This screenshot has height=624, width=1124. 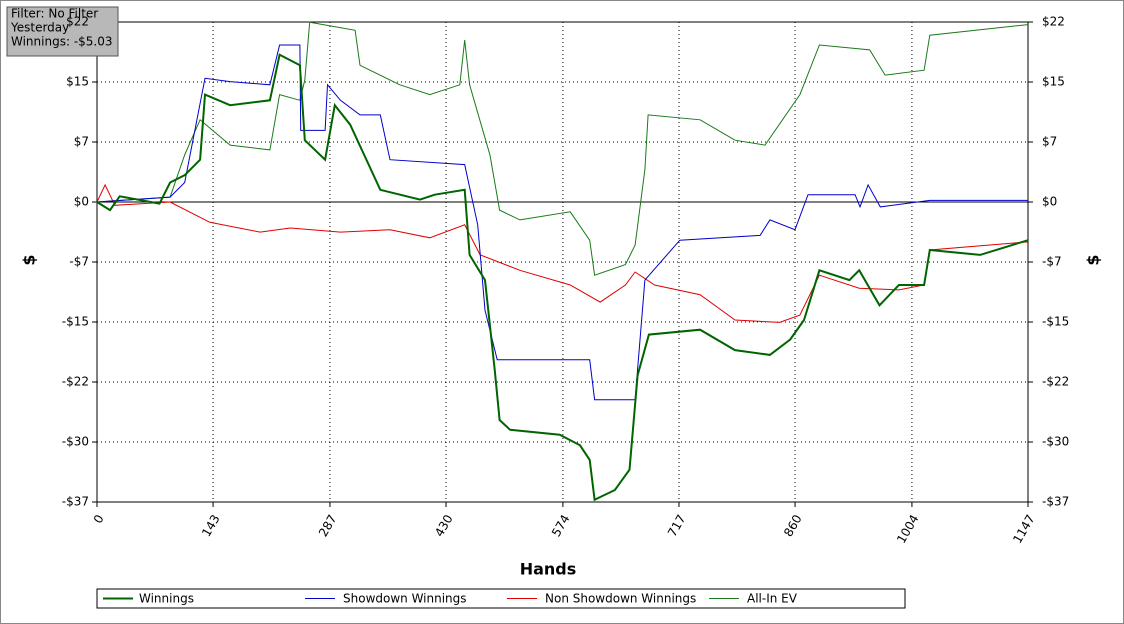 What do you see at coordinates (75, 322) in the screenshot?
I see `y-tick-label: -$15` at bounding box center [75, 322].